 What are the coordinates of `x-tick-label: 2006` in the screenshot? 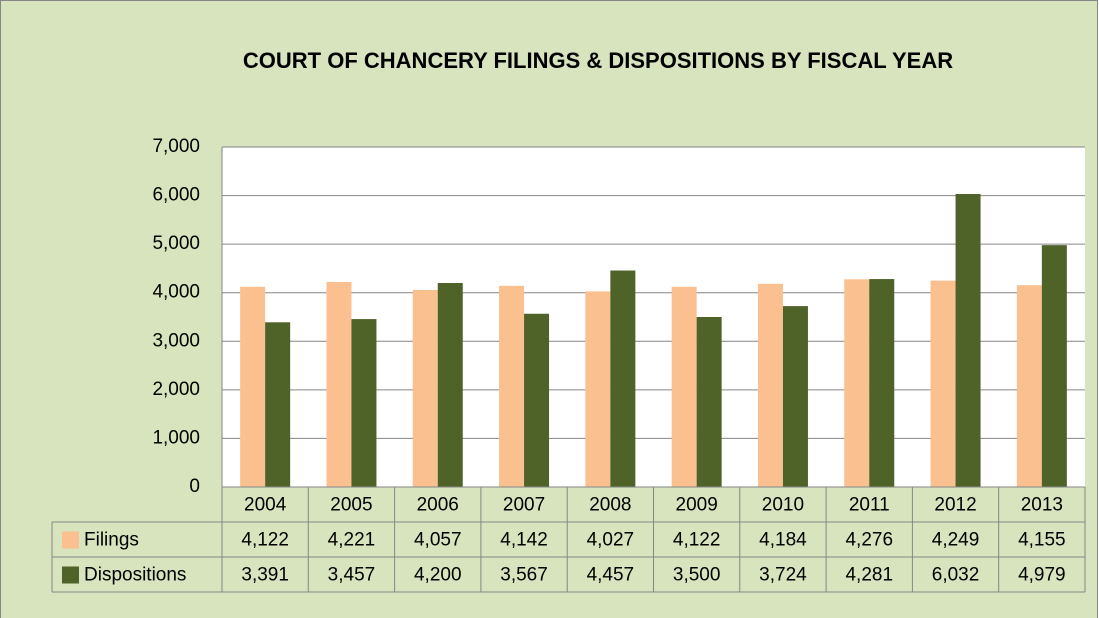 It's located at (438, 505).